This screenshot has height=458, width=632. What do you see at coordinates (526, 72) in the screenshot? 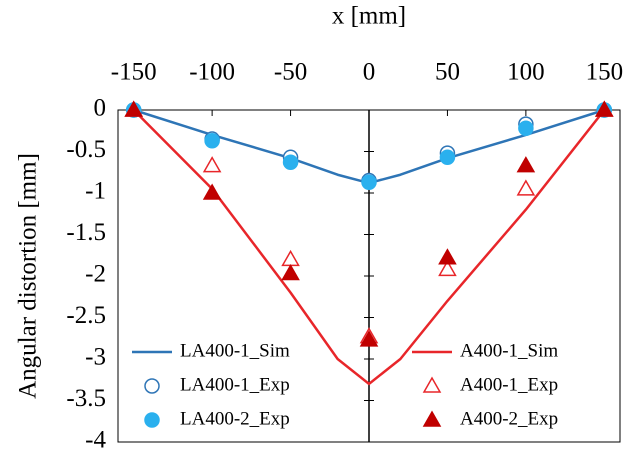
I see `x-tick-label: 100` at bounding box center [526, 72].